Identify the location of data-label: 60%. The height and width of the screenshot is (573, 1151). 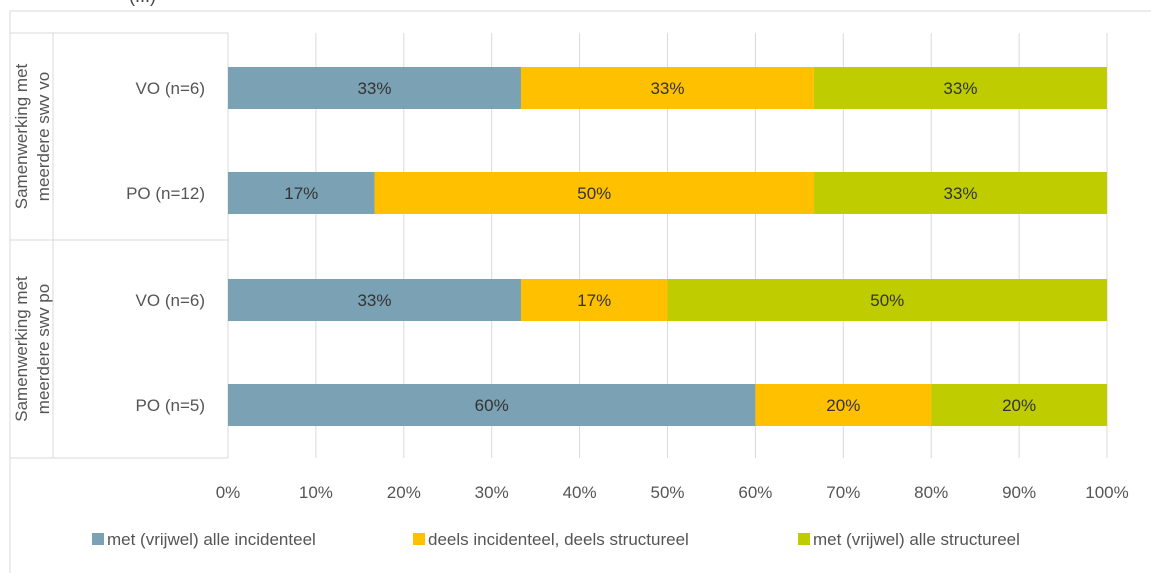
(492, 405).